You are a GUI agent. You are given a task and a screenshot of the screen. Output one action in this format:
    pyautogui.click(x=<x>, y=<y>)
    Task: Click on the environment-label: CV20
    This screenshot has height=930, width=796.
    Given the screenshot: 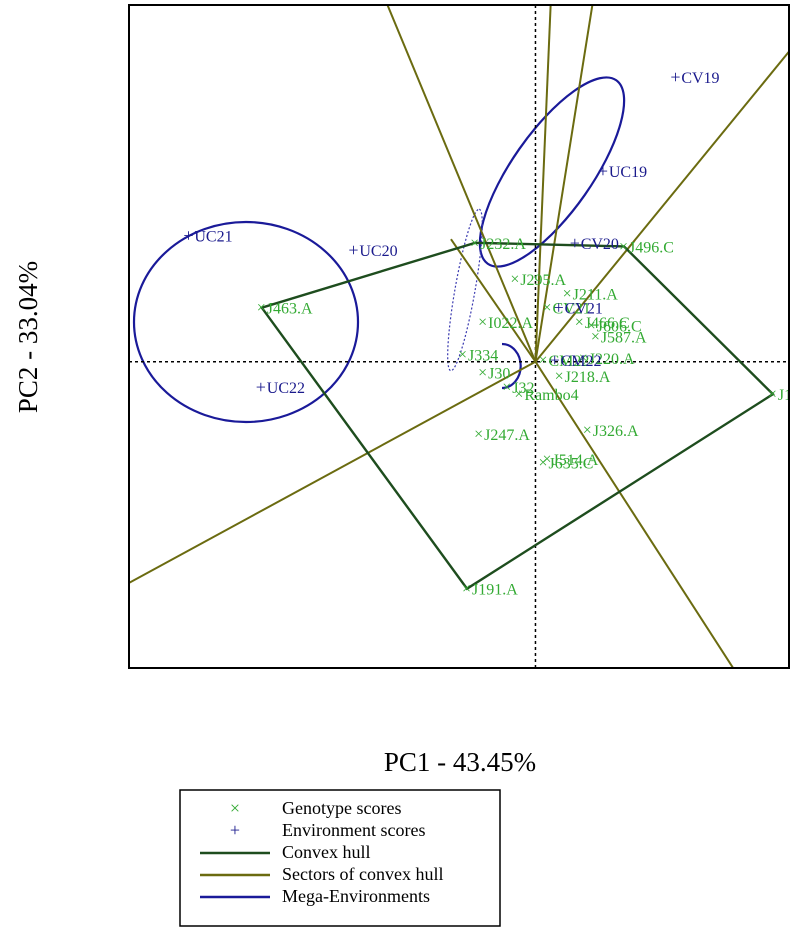 What is the action you would take?
    pyautogui.click(x=600, y=244)
    